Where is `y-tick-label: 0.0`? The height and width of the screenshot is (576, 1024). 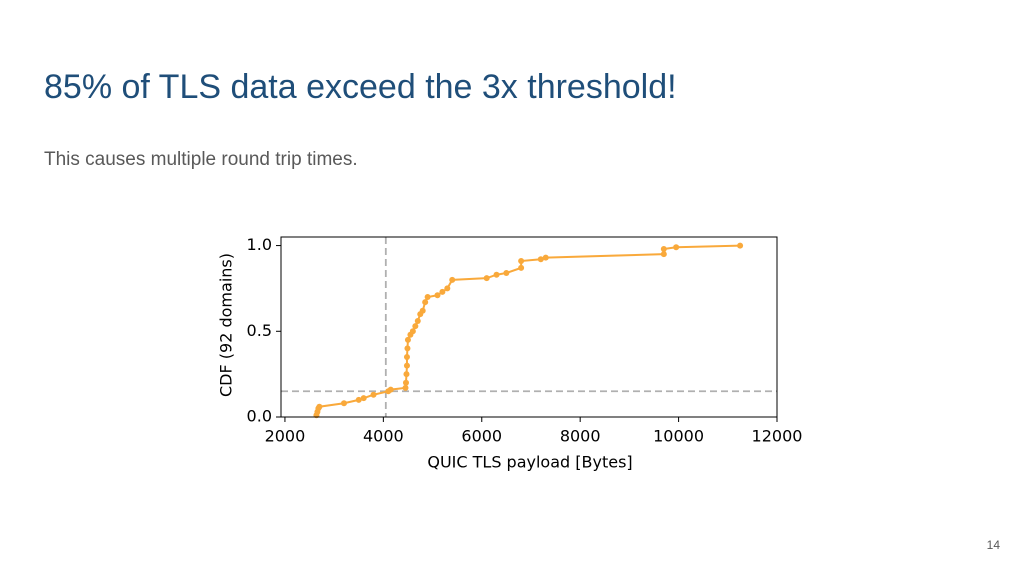
y-tick-label: 0.0 is located at coordinates (259, 416).